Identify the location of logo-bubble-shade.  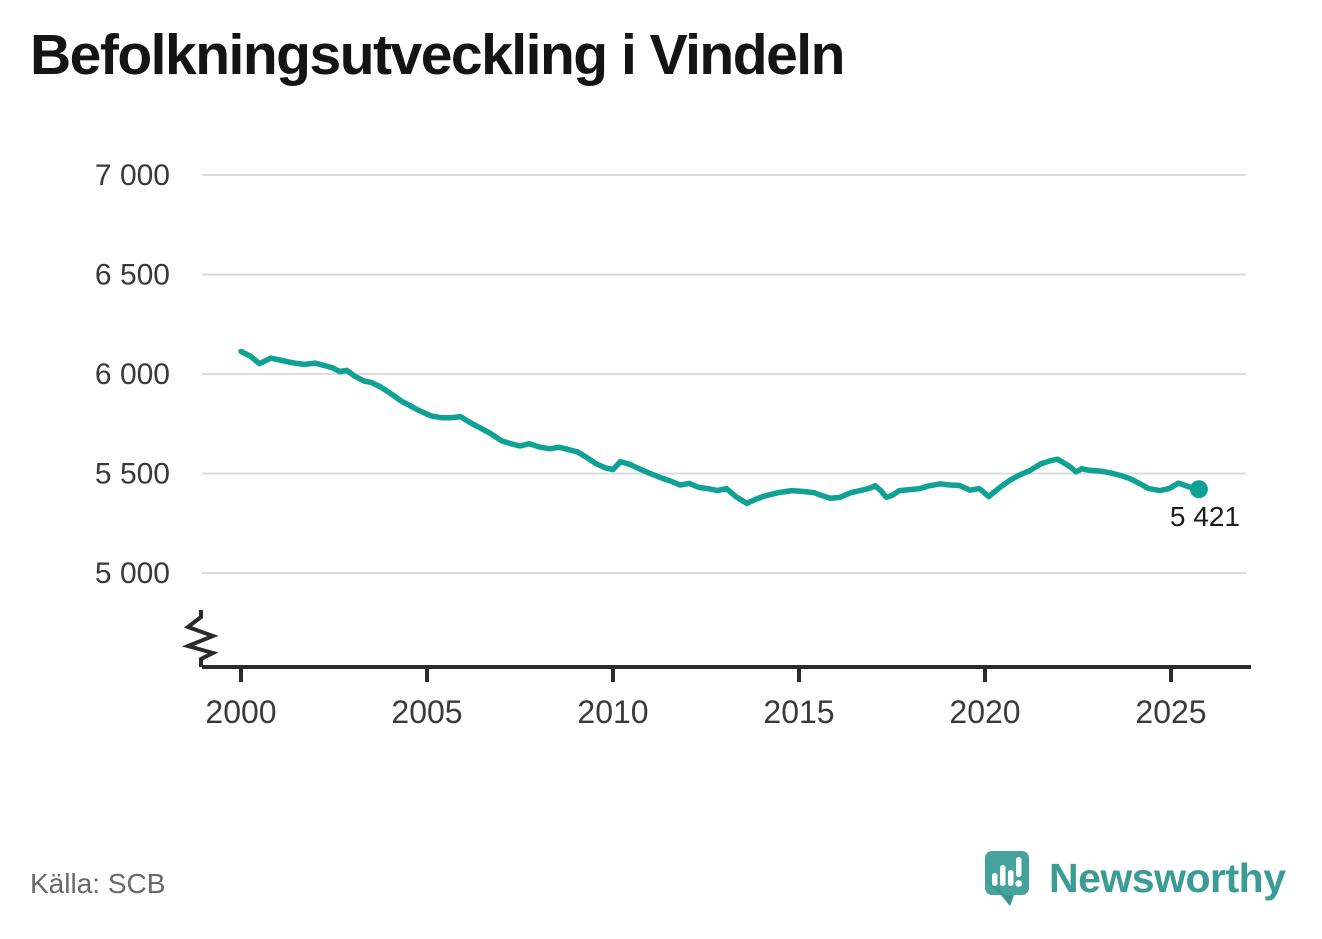
(999, 892).